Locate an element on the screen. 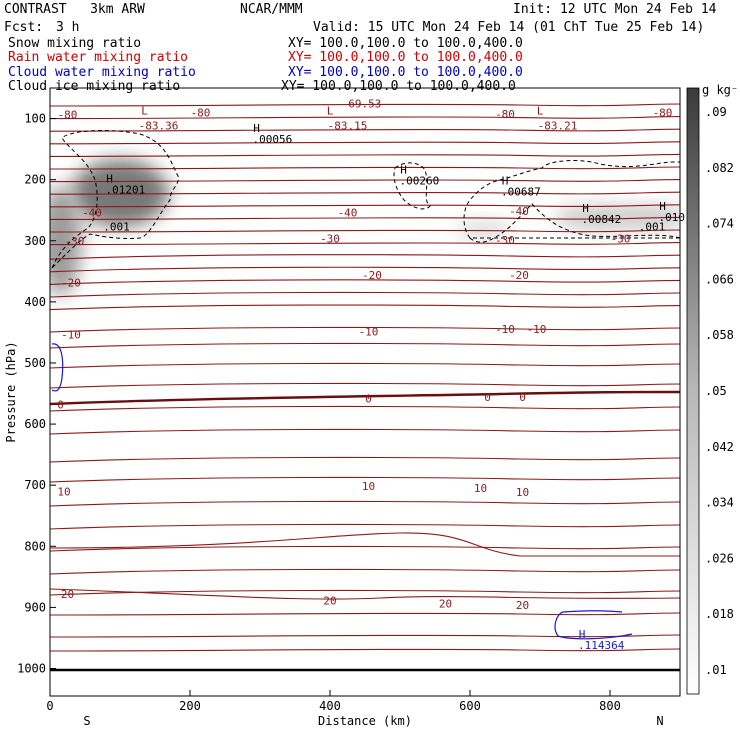 Image resolution: width=740 pixels, height=740 pixels. header-init: Init: 12 UTC Mon 24 Feb 14 is located at coordinates (615, 9).